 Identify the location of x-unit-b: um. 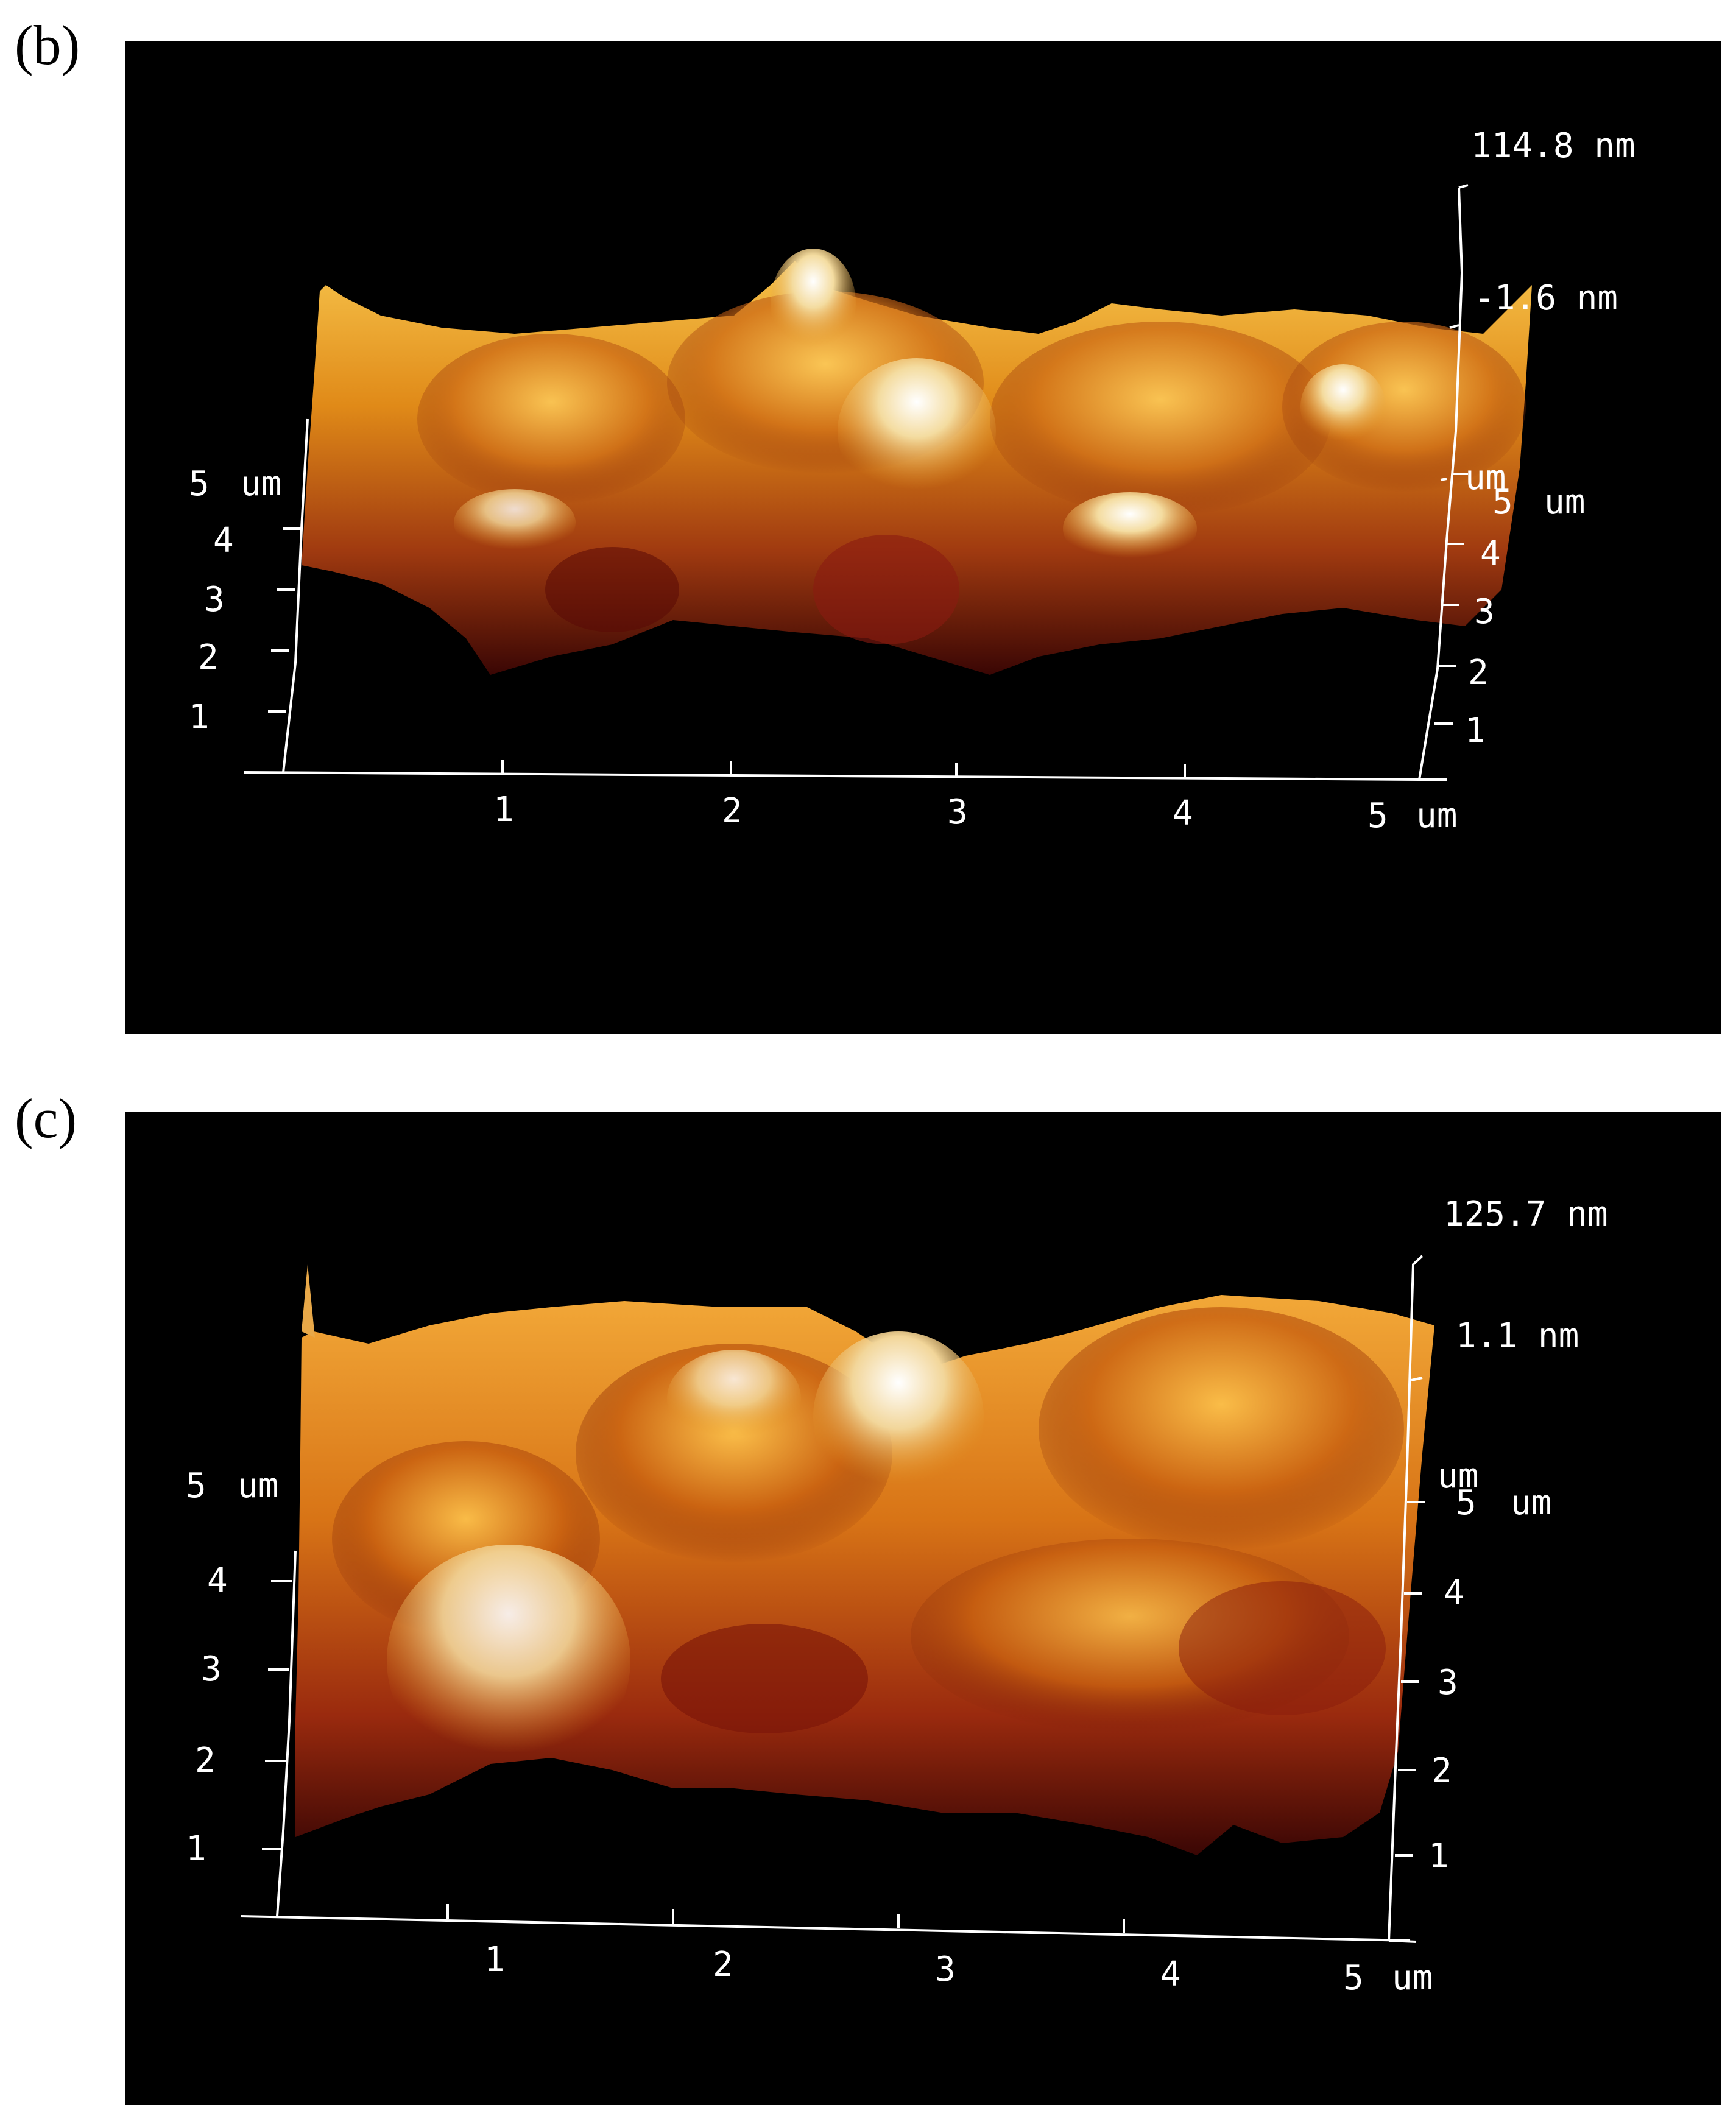
(1436, 816).